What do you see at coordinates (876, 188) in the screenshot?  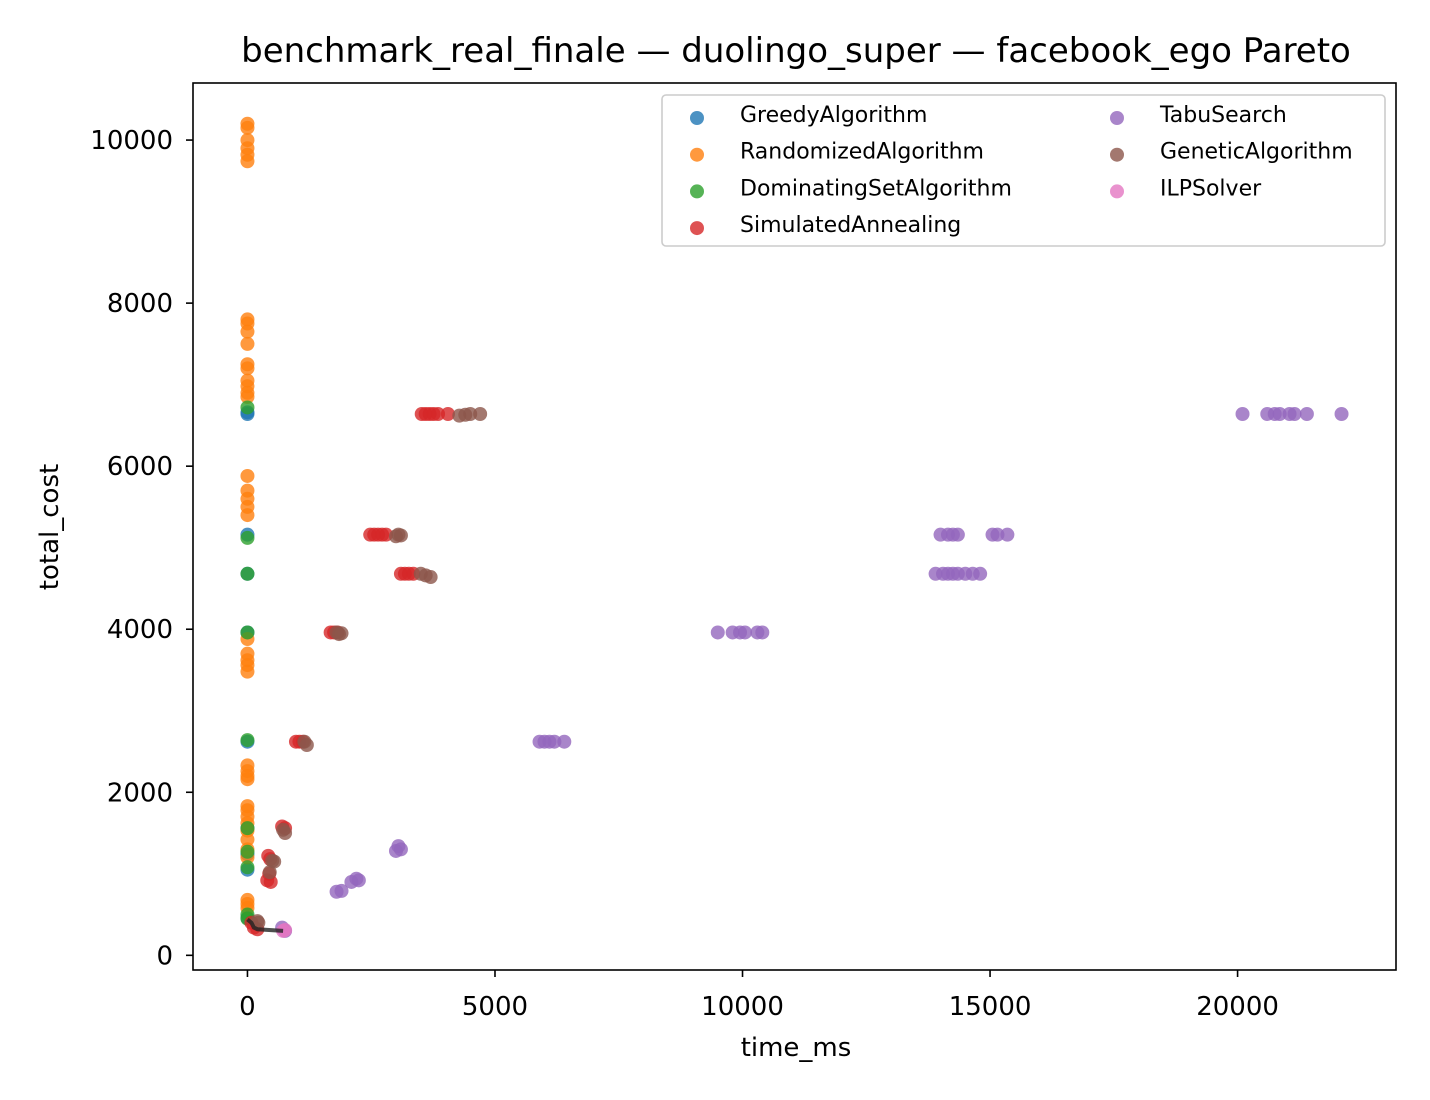 I see `legend-label: DominatingSetAlgorithm` at bounding box center [876, 188].